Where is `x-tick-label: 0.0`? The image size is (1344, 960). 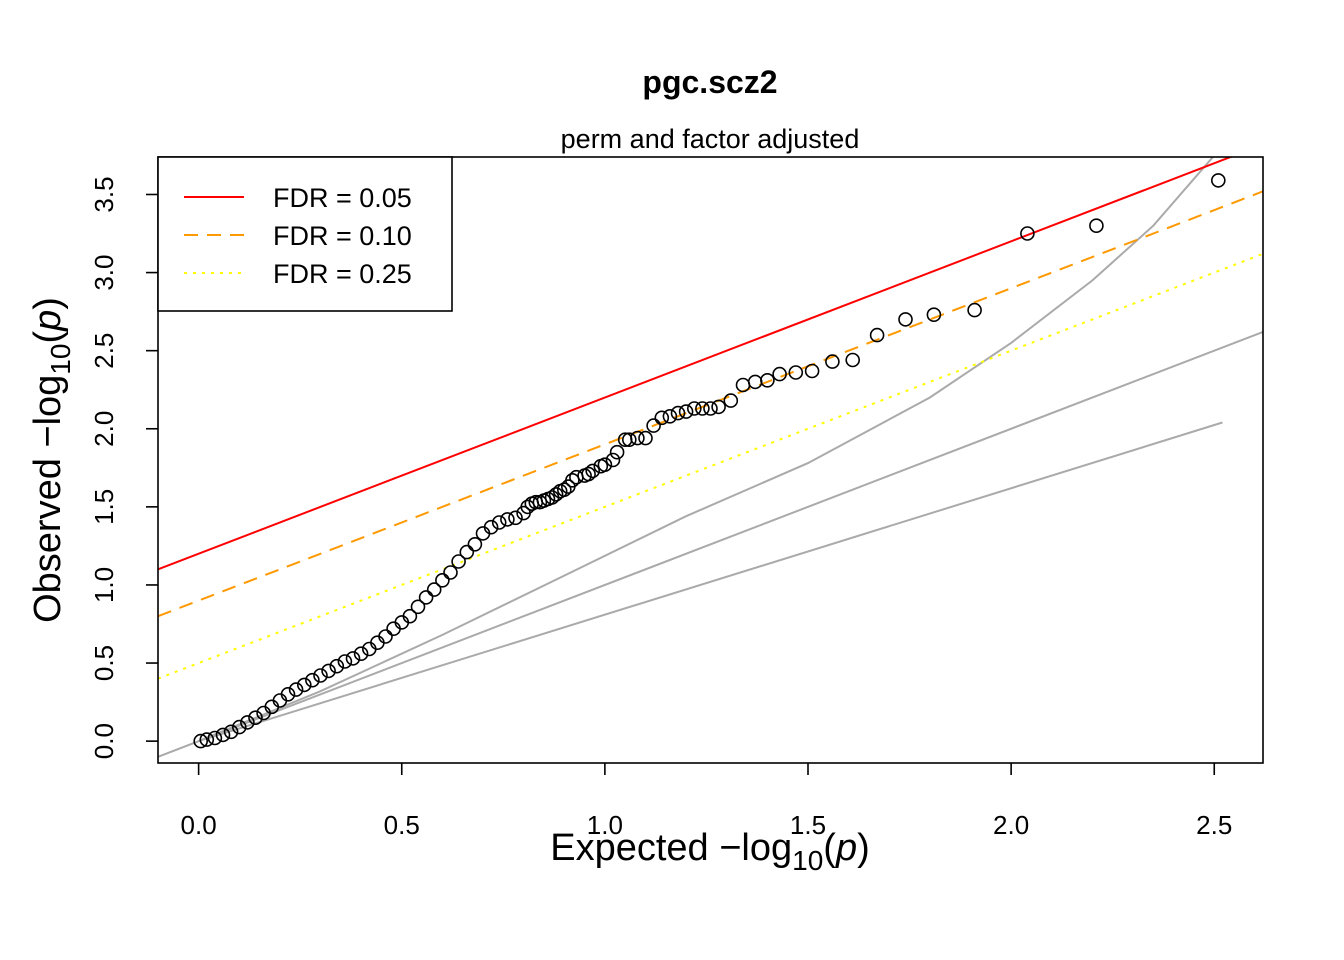
x-tick-label: 0.0 is located at coordinates (199, 825).